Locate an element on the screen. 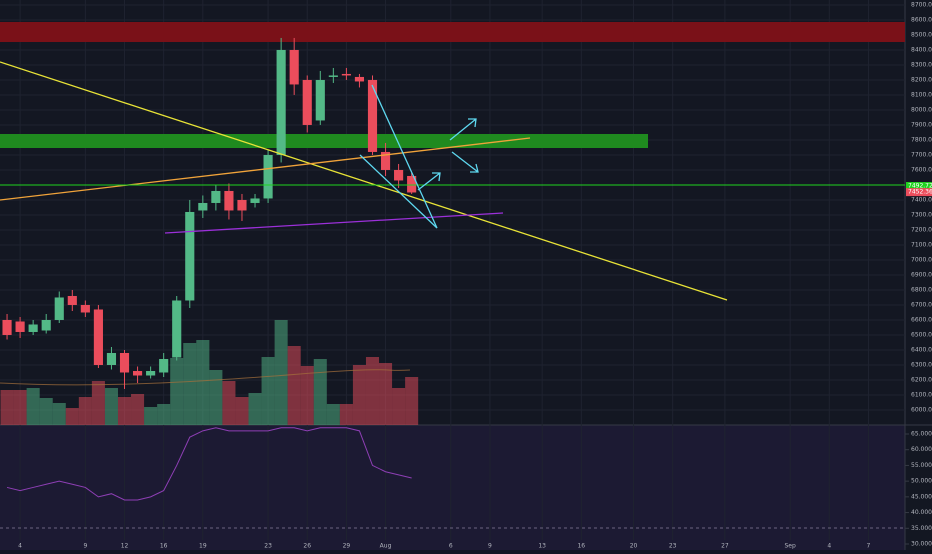  y-tick-label: 8300.00 is located at coordinates (921, 64).